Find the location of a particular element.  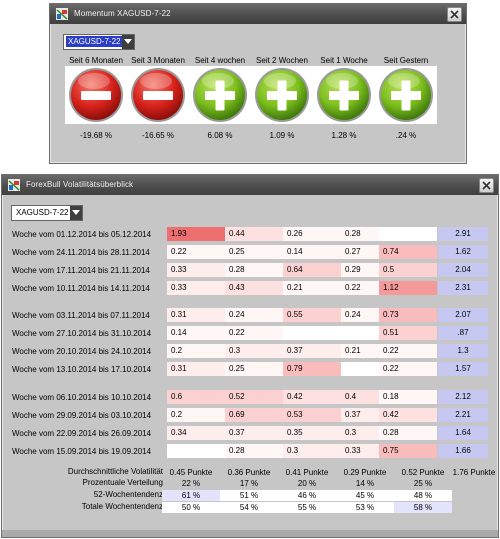

week-total-cell: 2.31 is located at coordinates (463, 288).